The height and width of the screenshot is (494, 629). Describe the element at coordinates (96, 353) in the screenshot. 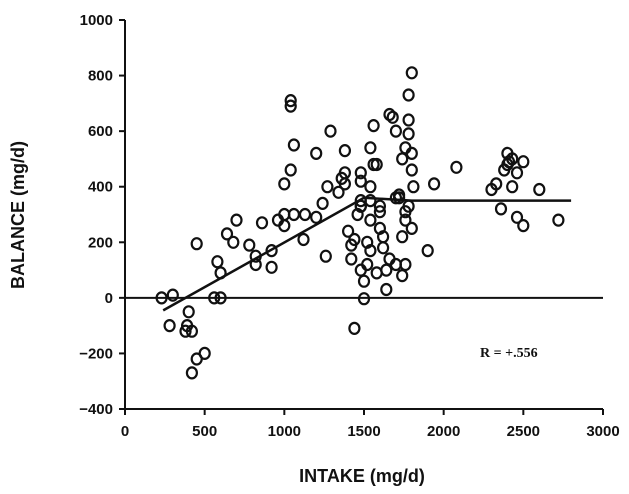

I see `y-tick-label: −200` at that location.